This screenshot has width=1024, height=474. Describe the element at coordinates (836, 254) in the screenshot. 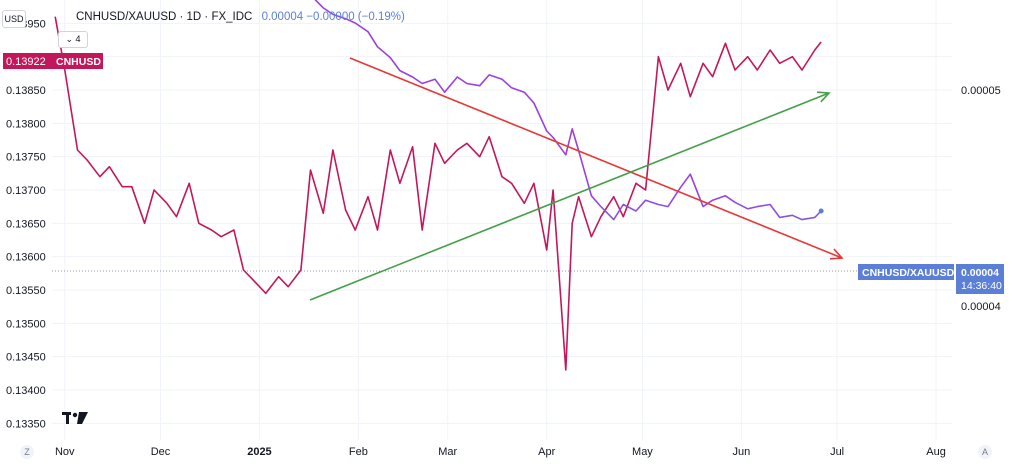

I see `red-trend-arrow-head` at that location.